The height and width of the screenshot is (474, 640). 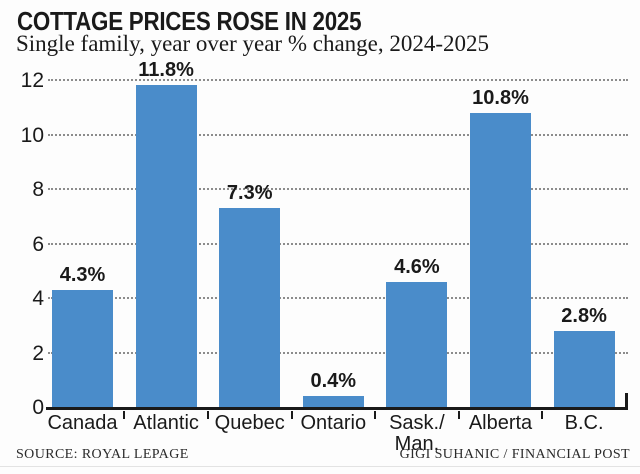 What do you see at coordinates (102, 454) in the screenshot?
I see `source-credit: SOURCE: ROYAL LEPAGE` at bounding box center [102, 454].